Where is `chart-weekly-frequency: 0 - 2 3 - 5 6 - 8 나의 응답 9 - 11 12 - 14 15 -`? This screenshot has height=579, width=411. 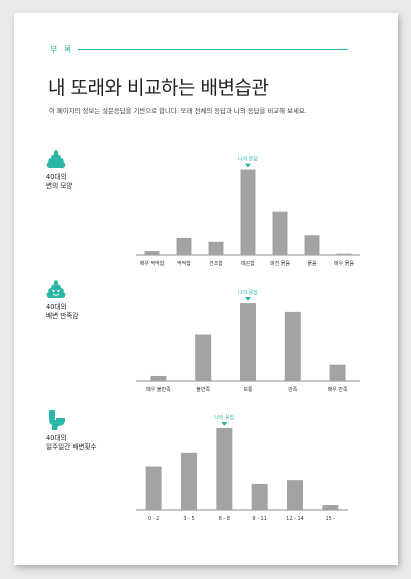
chart-weekly-frequency: 0 - 2 3 - 5 6 - 8 나의 응답 9 - 11 12 - 14 15 - is located at coordinates (242, 468).